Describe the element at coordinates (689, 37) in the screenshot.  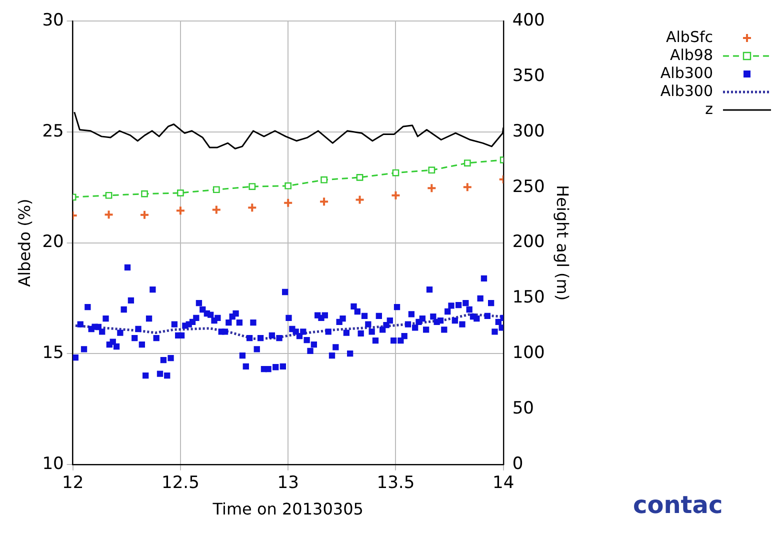
I see `legend-label: AlbSfc` at that location.